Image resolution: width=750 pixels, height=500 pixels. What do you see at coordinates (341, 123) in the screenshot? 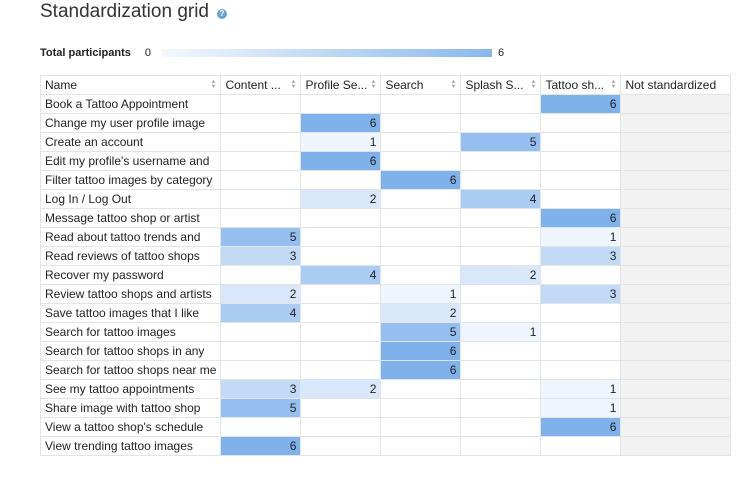
I see `value-cell-profile-settings: 6` at bounding box center [341, 123].